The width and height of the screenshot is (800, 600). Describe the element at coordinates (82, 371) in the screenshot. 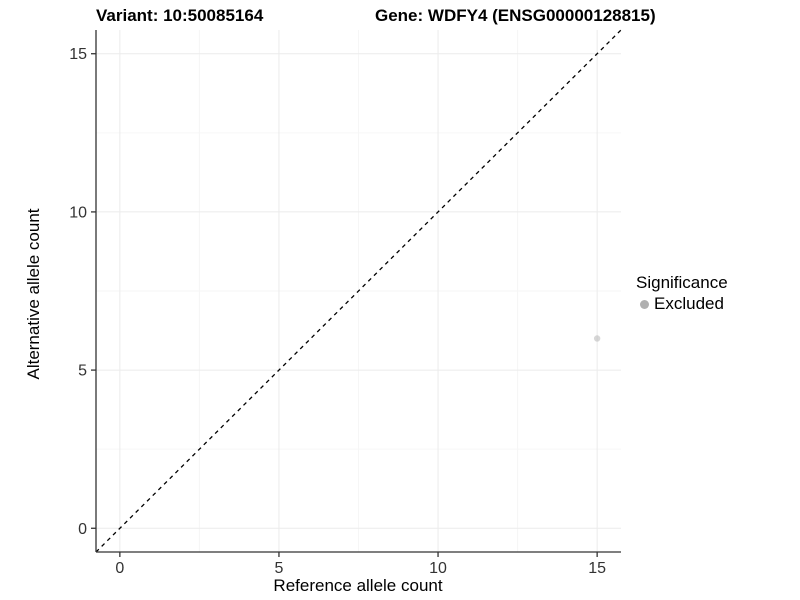

I see `y-tick-label: 5` at that location.